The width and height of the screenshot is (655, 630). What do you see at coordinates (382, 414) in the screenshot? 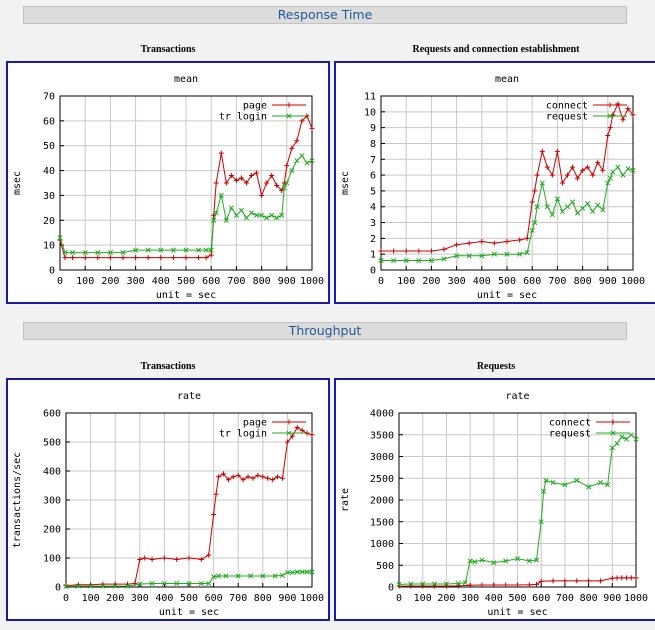
I see `y-tick-label: 4000` at bounding box center [382, 414].